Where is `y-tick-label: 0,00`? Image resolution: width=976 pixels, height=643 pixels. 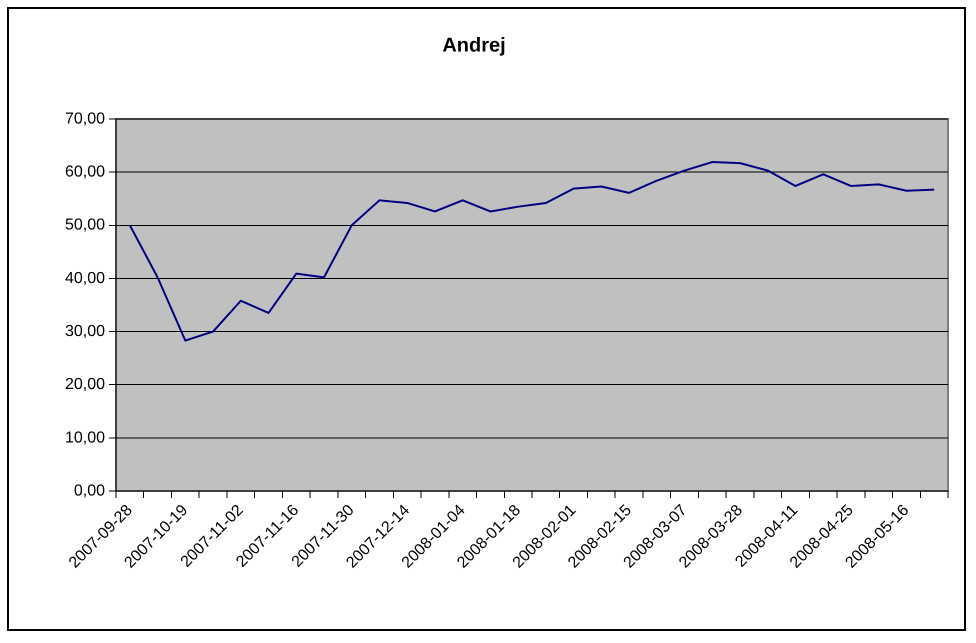 y-tick-label: 0,00 is located at coordinates (90, 491).